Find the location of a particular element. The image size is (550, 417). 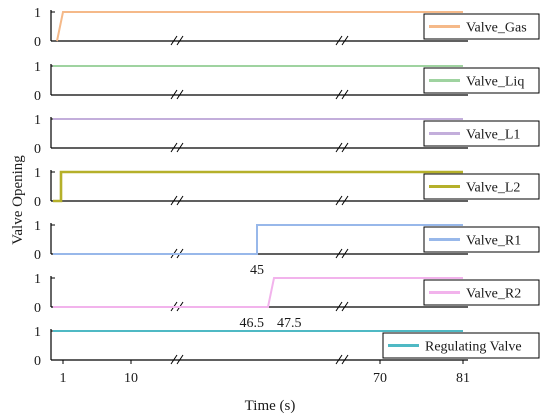

subplot-3: 0 1 Valve_L1 is located at coordinates (287, 135).